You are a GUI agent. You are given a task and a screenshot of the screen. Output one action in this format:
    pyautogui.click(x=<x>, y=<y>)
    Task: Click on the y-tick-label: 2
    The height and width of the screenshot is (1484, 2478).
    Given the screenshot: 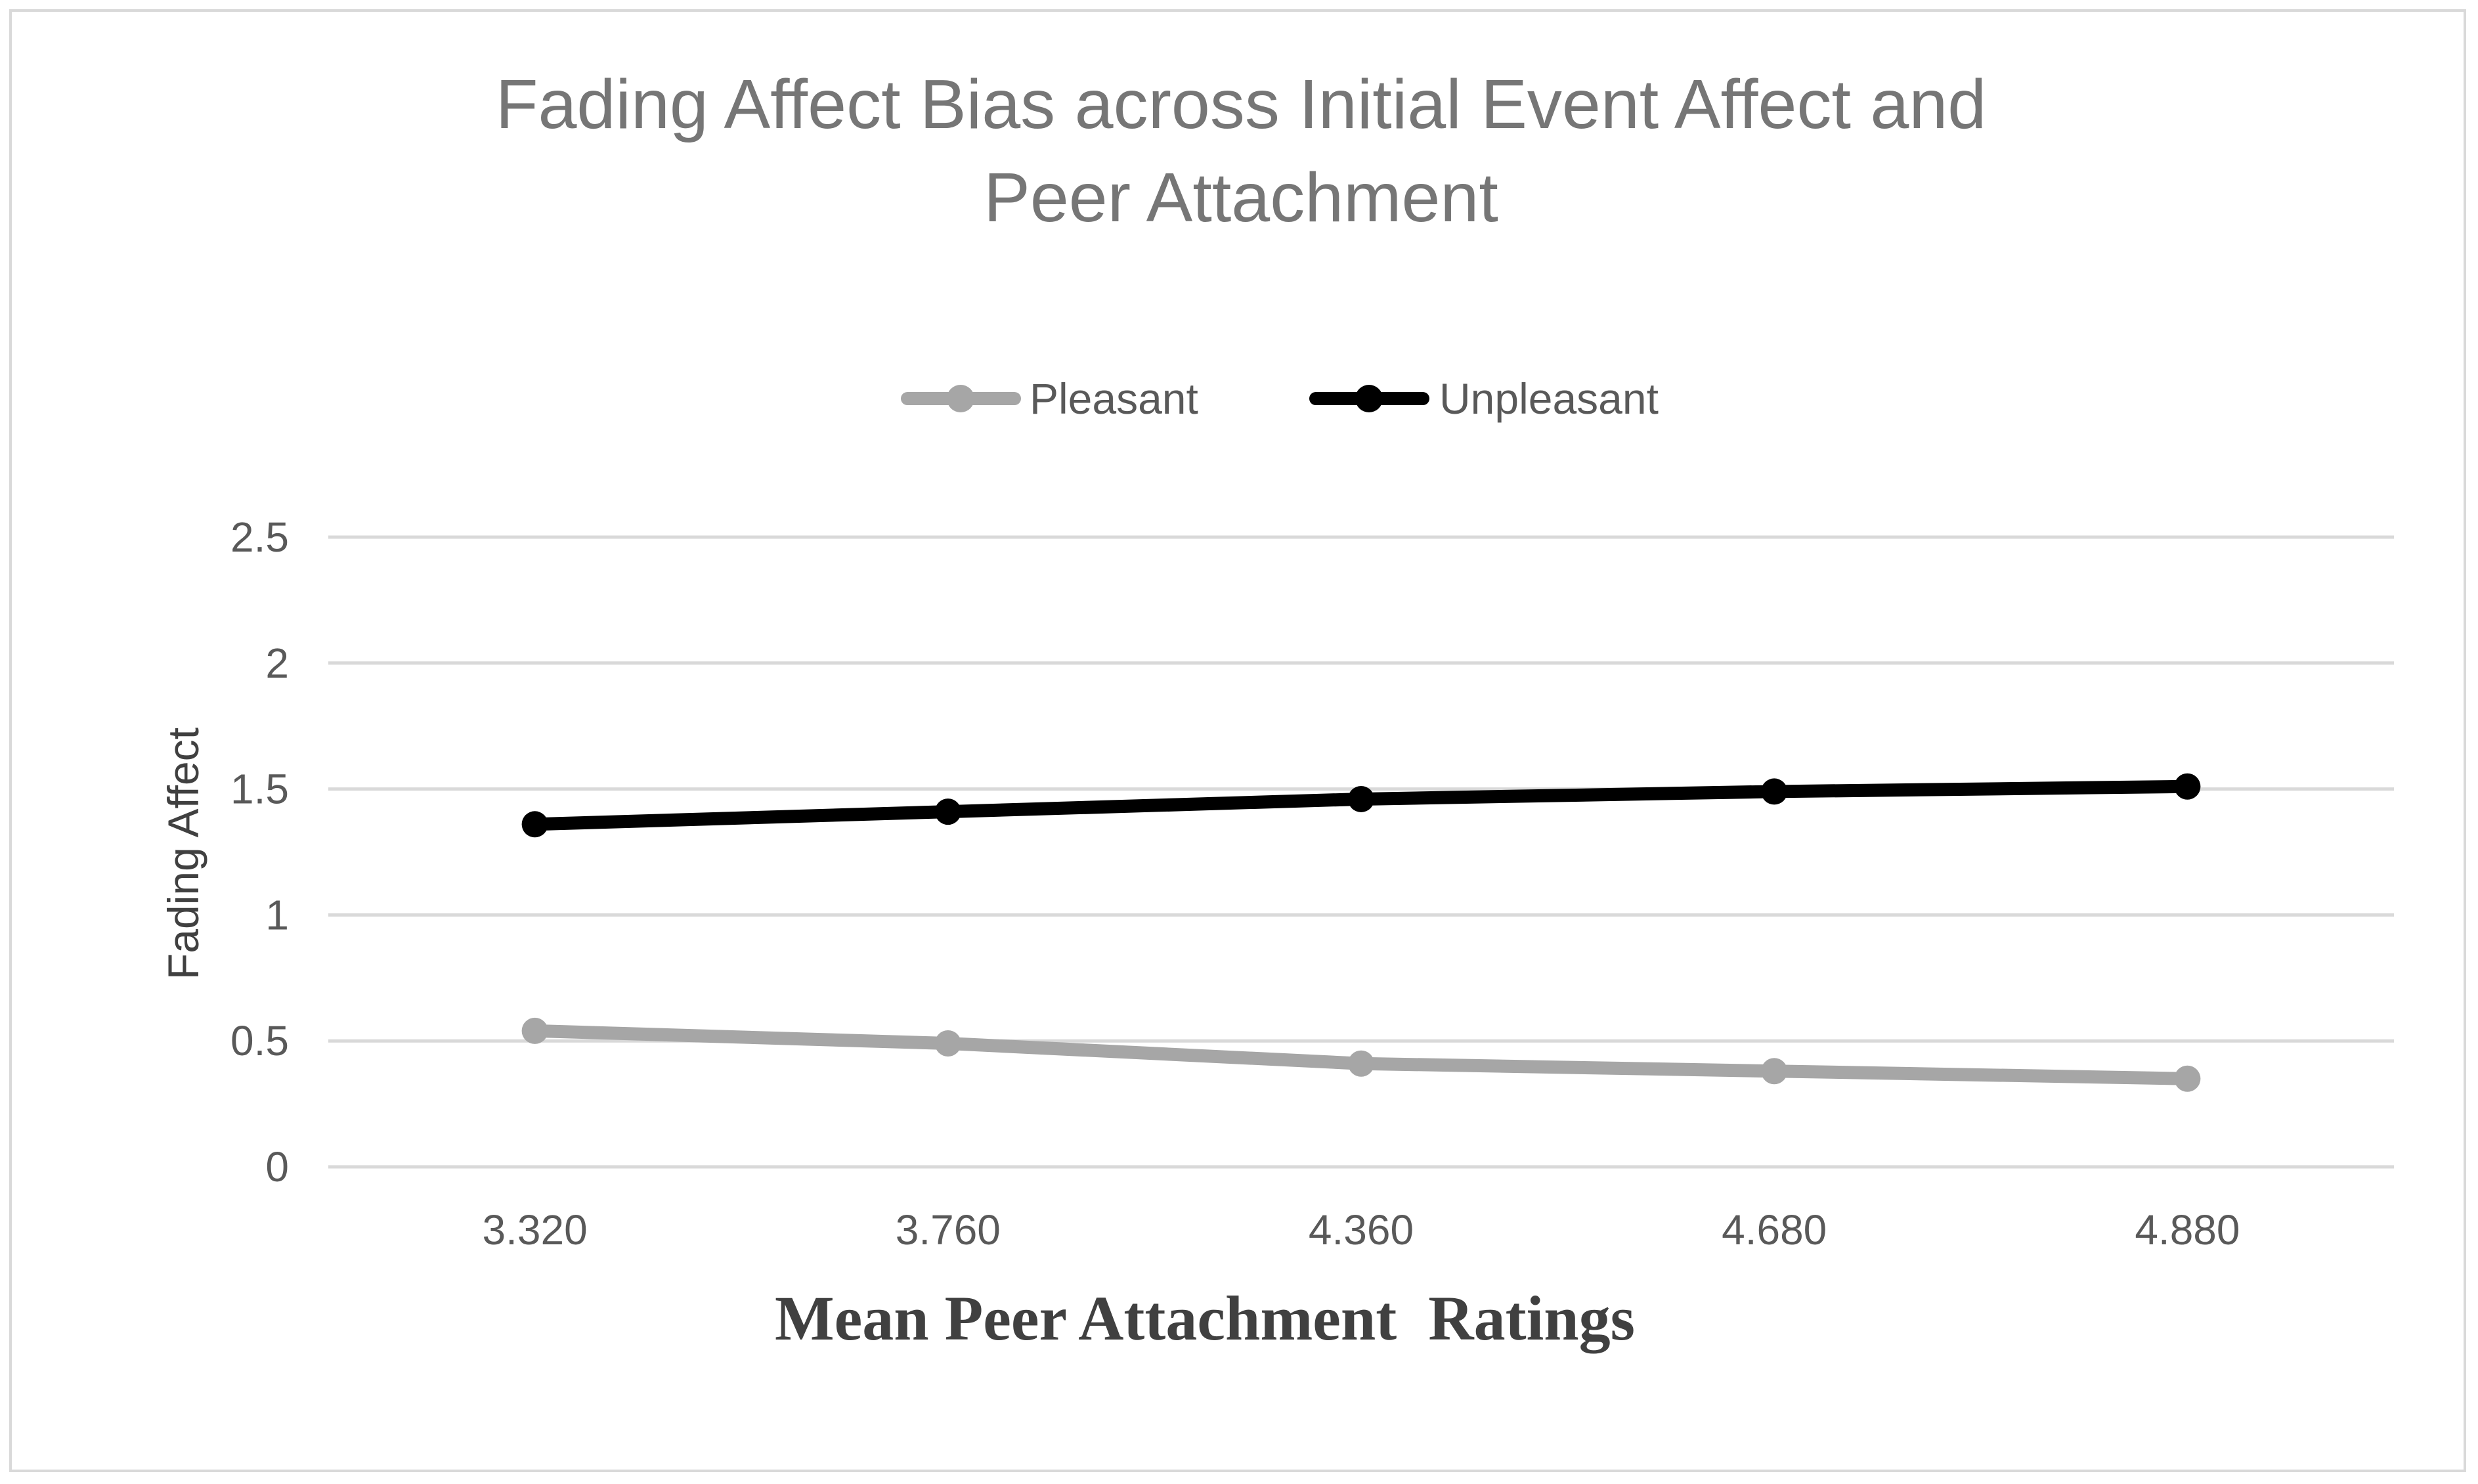 What is the action you would take?
    pyautogui.click(x=277, y=663)
    